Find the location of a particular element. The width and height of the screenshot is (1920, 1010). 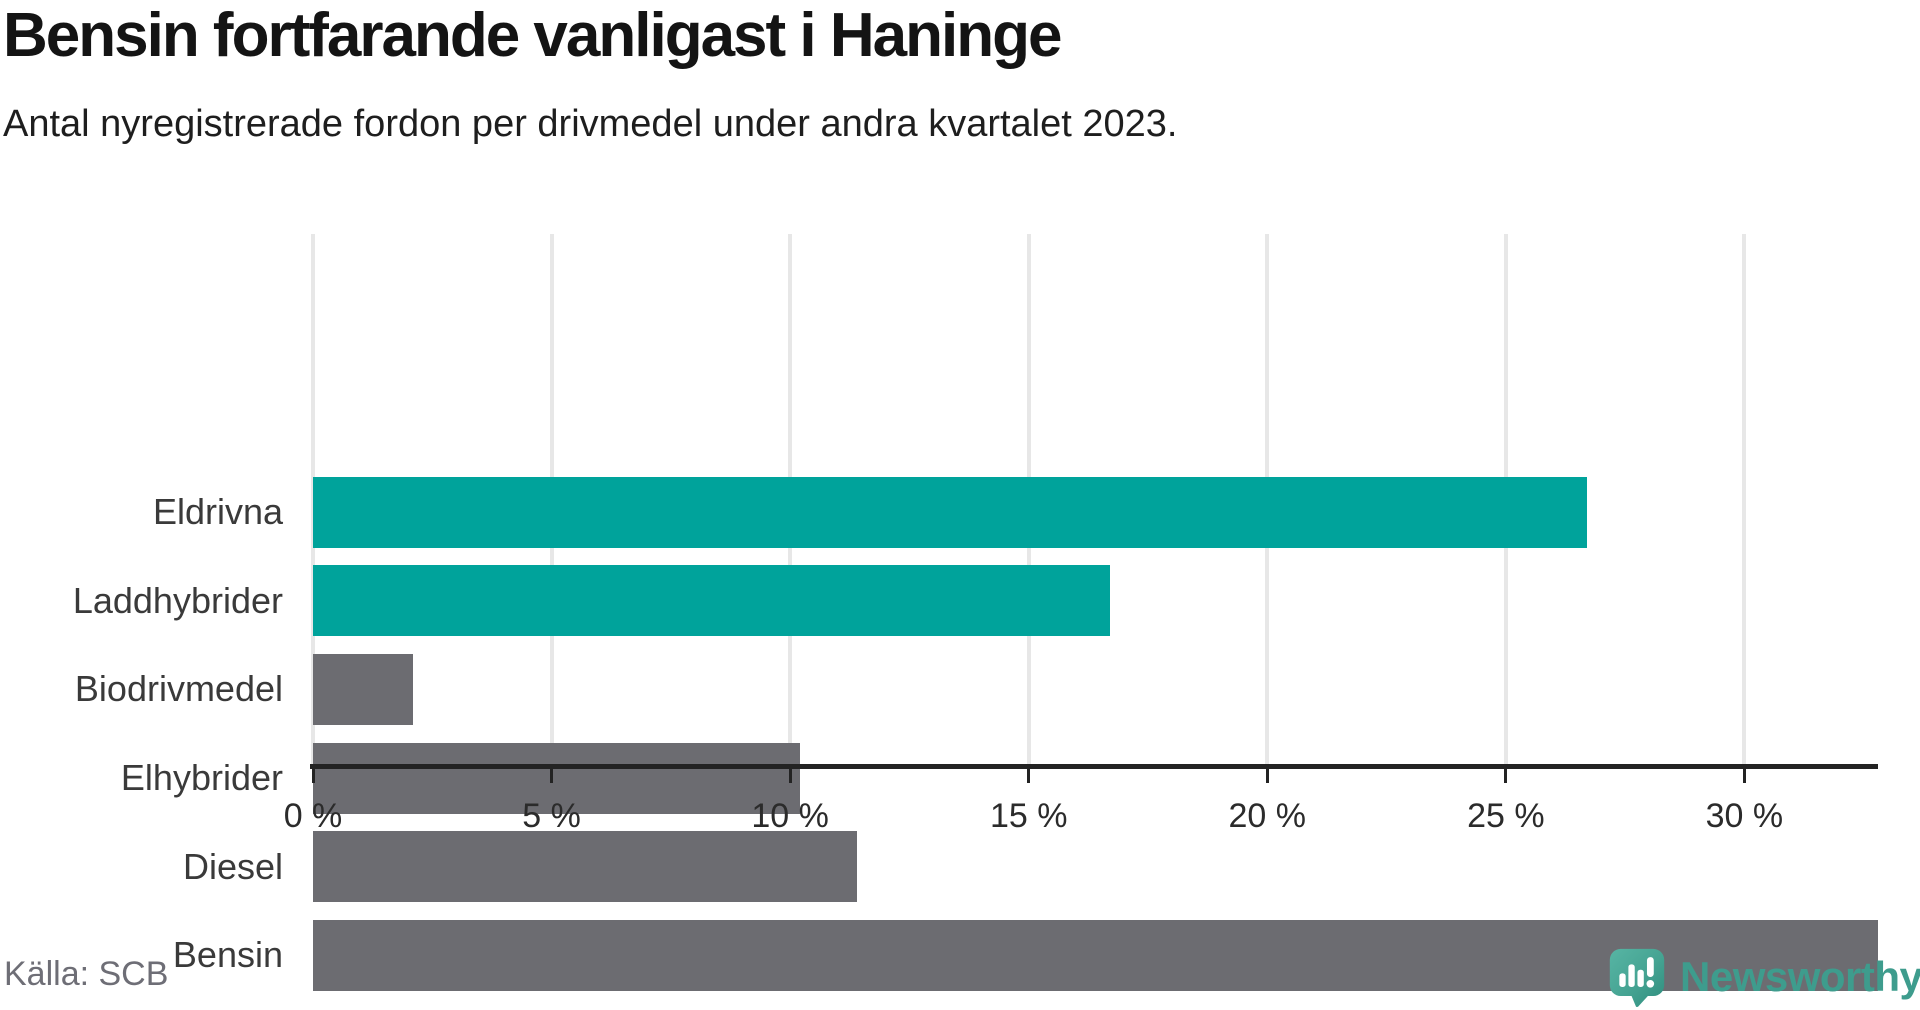

category-label-elhybrider: Elhybrider is located at coordinates (201, 777).